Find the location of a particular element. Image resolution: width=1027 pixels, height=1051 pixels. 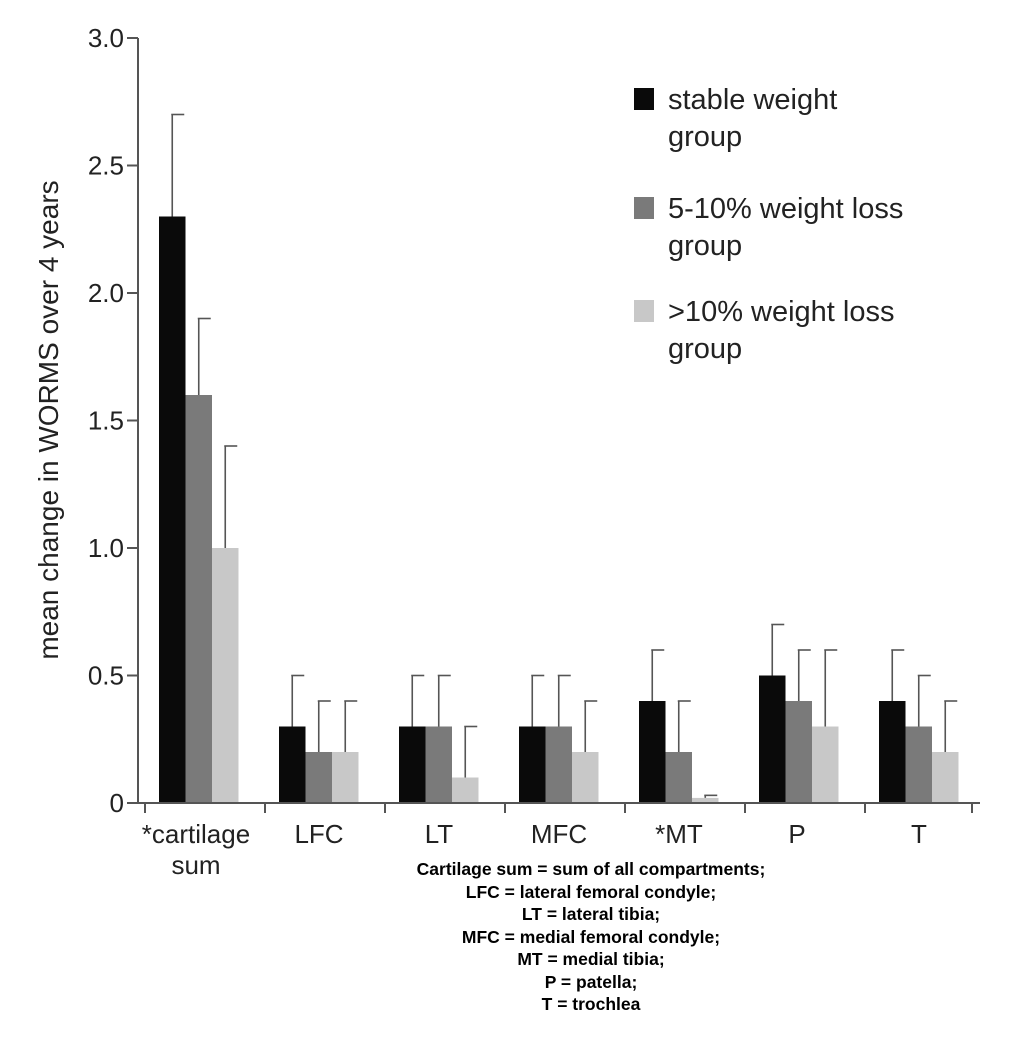

legend-label: stable weight is located at coordinates (752, 100).